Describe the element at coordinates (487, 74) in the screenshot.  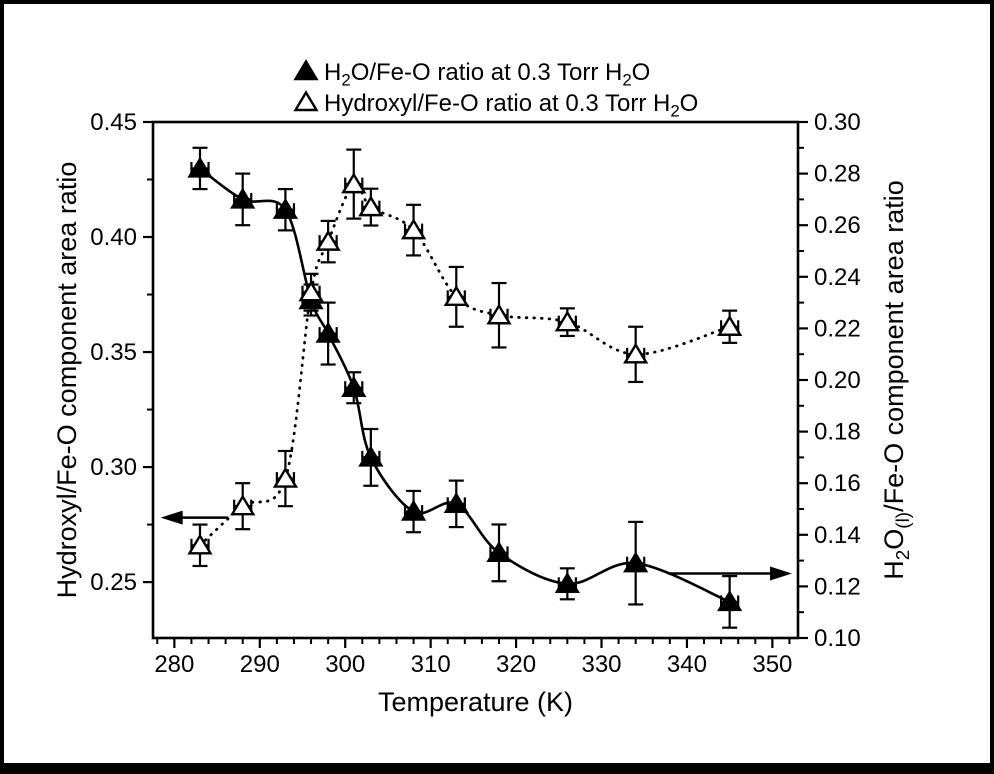
I see `legend-label: H2O/Fe-O ratio at 0.3 Torr H2O` at that location.